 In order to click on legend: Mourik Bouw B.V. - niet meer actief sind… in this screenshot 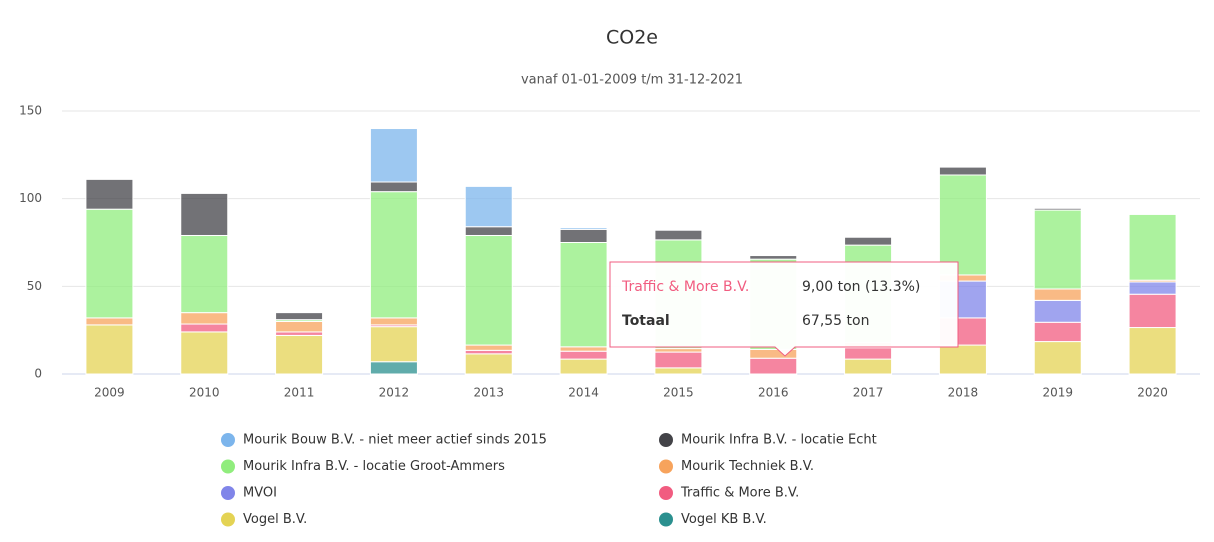, I will do `click(549, 480)`.